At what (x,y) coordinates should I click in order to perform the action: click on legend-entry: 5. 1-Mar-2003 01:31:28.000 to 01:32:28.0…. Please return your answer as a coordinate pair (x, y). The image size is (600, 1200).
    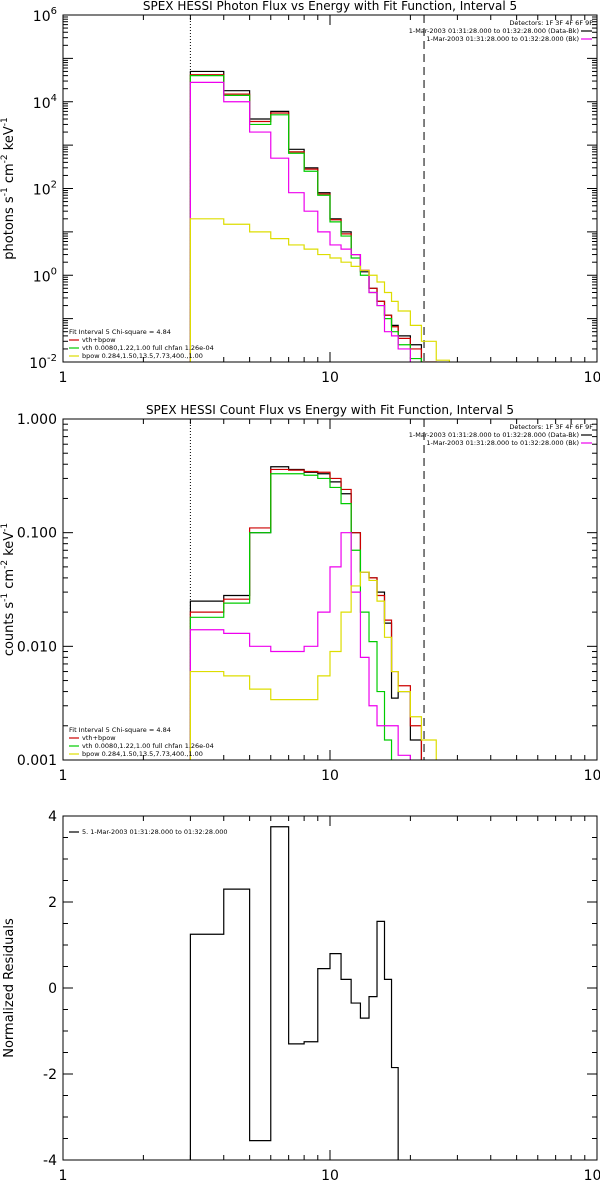
    Looking at the image, I should click on (155, 832).